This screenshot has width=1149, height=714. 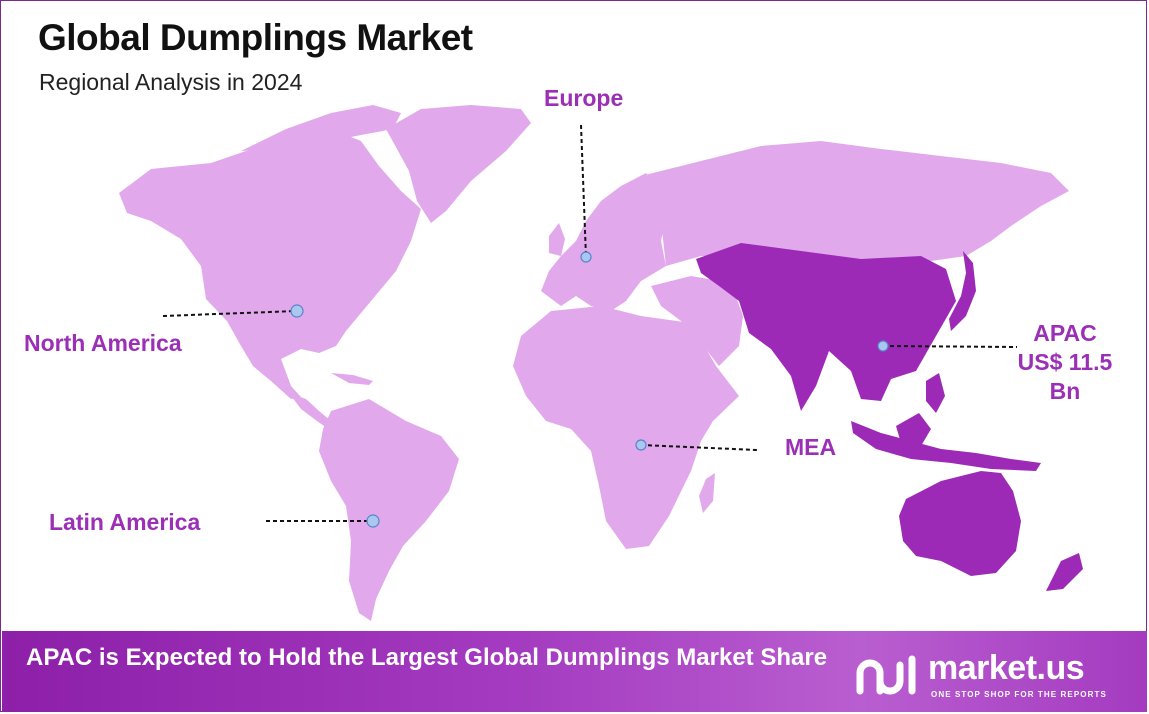 What do you see at coordinates (297, 311) in the screenshot?
I see `north-america-marker` at bounding box center [297, 311].